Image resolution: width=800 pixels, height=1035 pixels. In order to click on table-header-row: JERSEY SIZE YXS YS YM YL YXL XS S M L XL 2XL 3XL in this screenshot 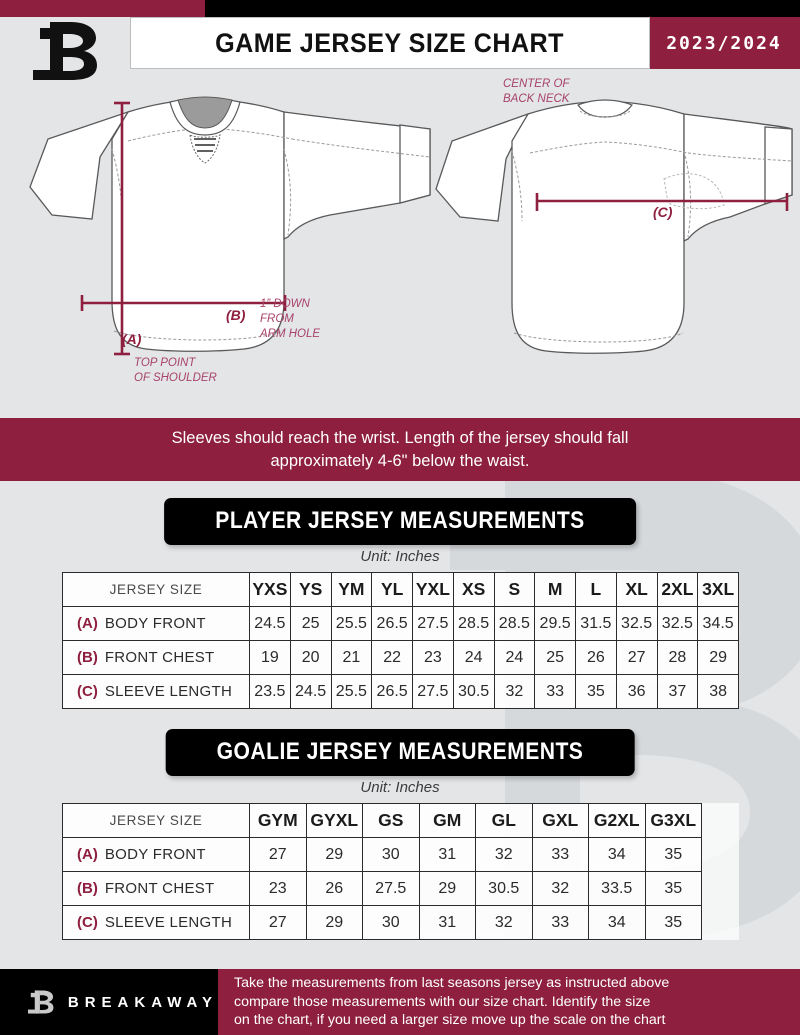, I will do `click(400, 589)`.